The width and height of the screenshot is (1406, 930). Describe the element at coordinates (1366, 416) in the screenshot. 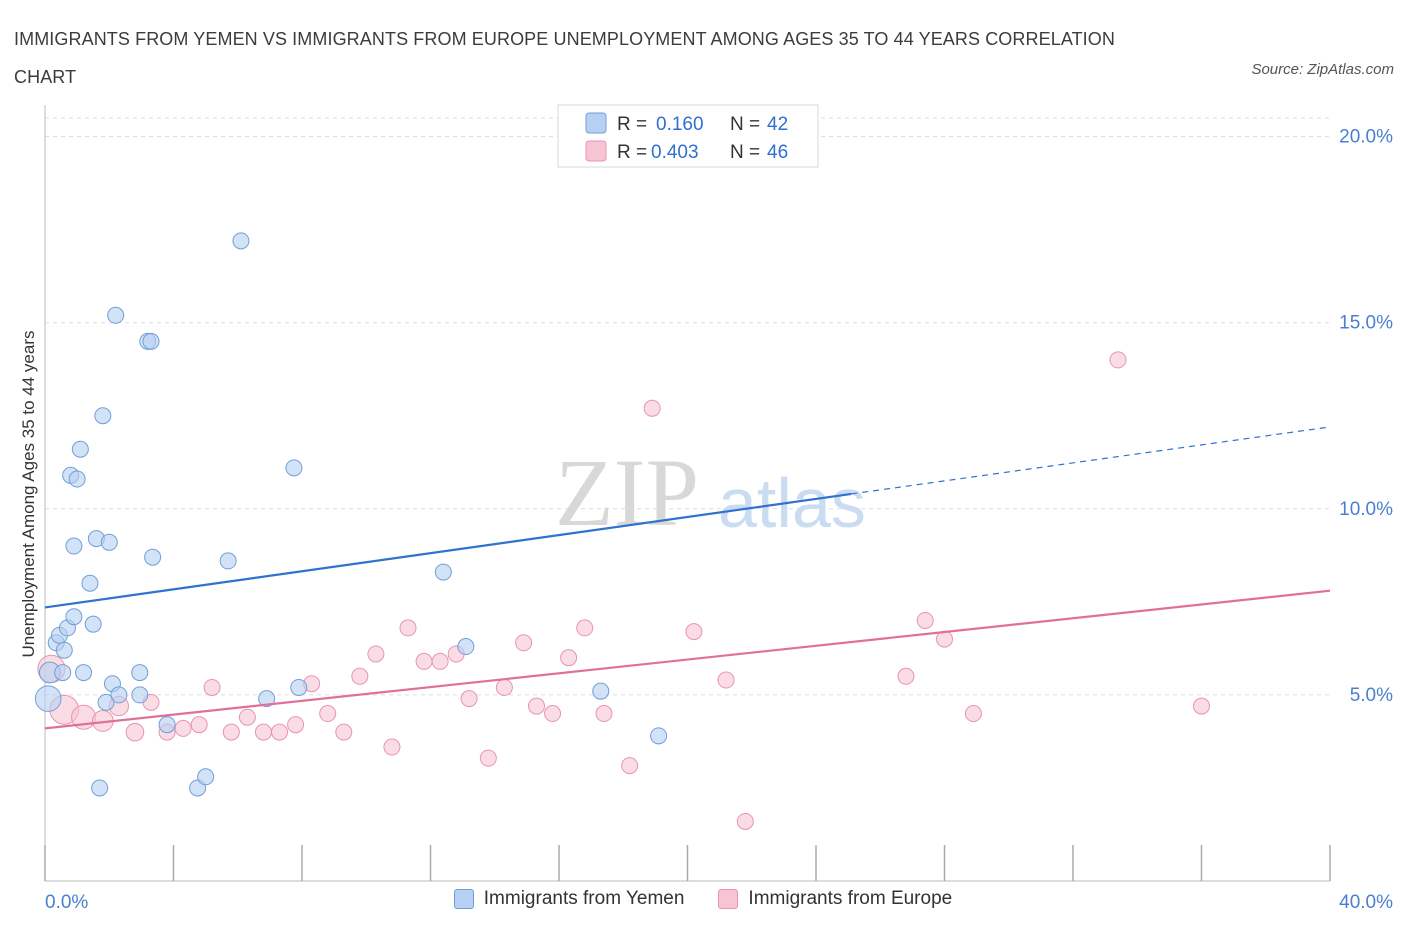

I see `y-tick-labels: 5.0% 10.0% 15.0% 20.0%` at that location.